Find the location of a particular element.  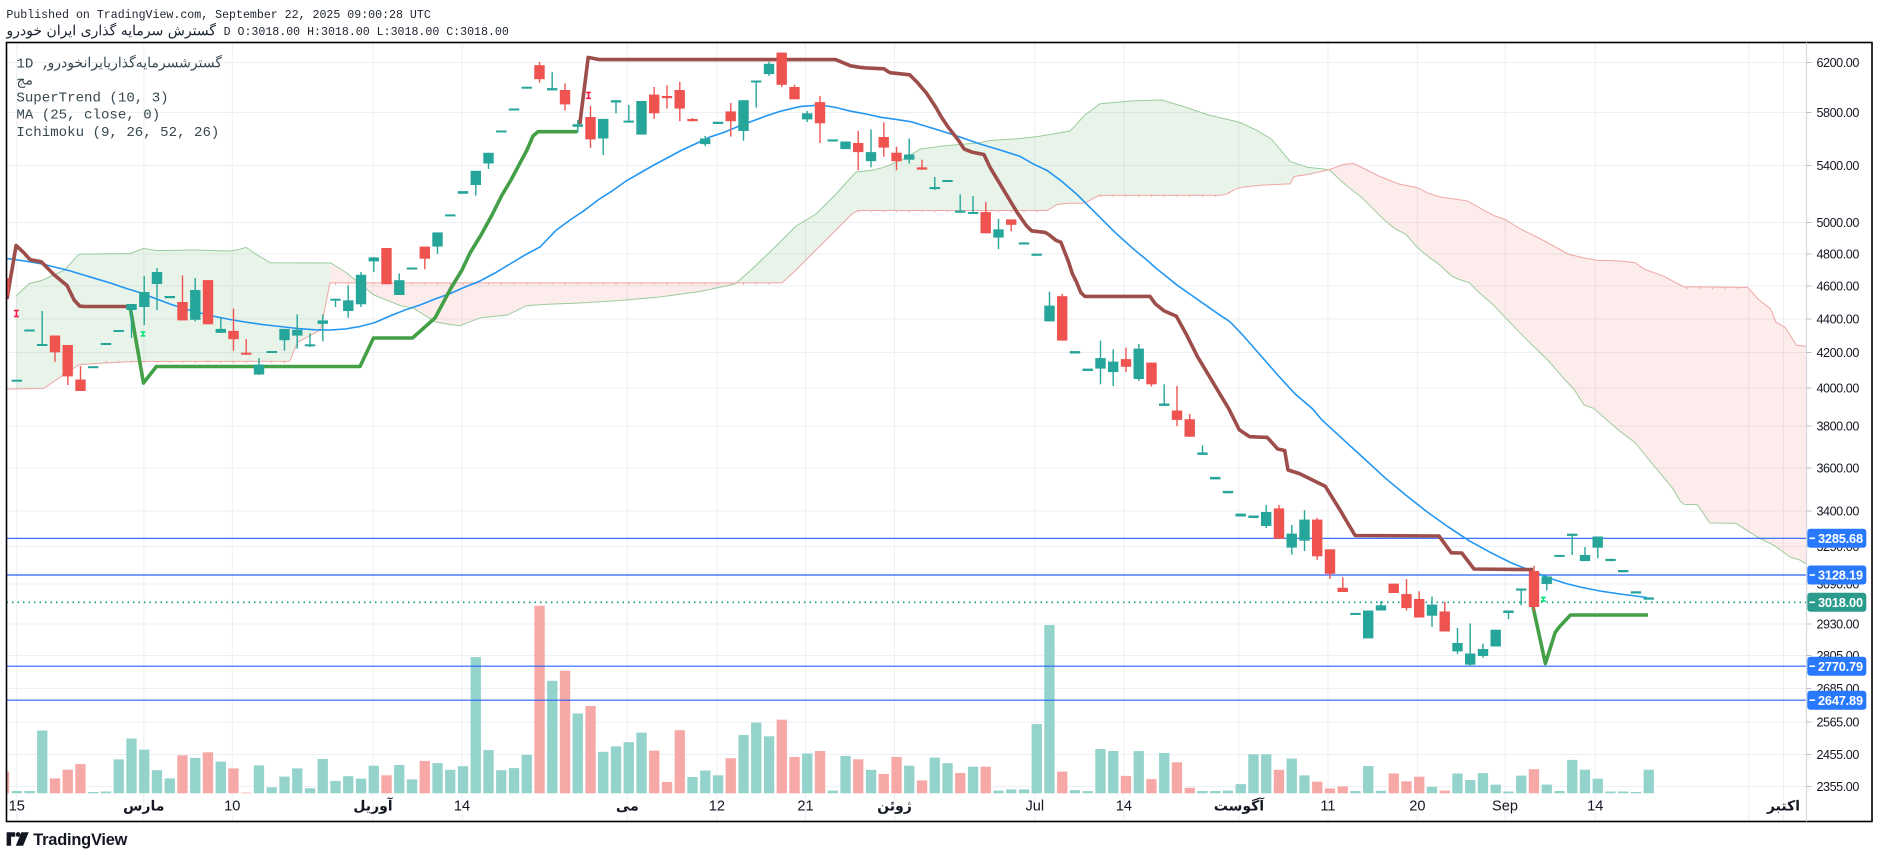

svg-text: Ichimoku (9, 26, 52, 26) is located at coordinates (117, 133).